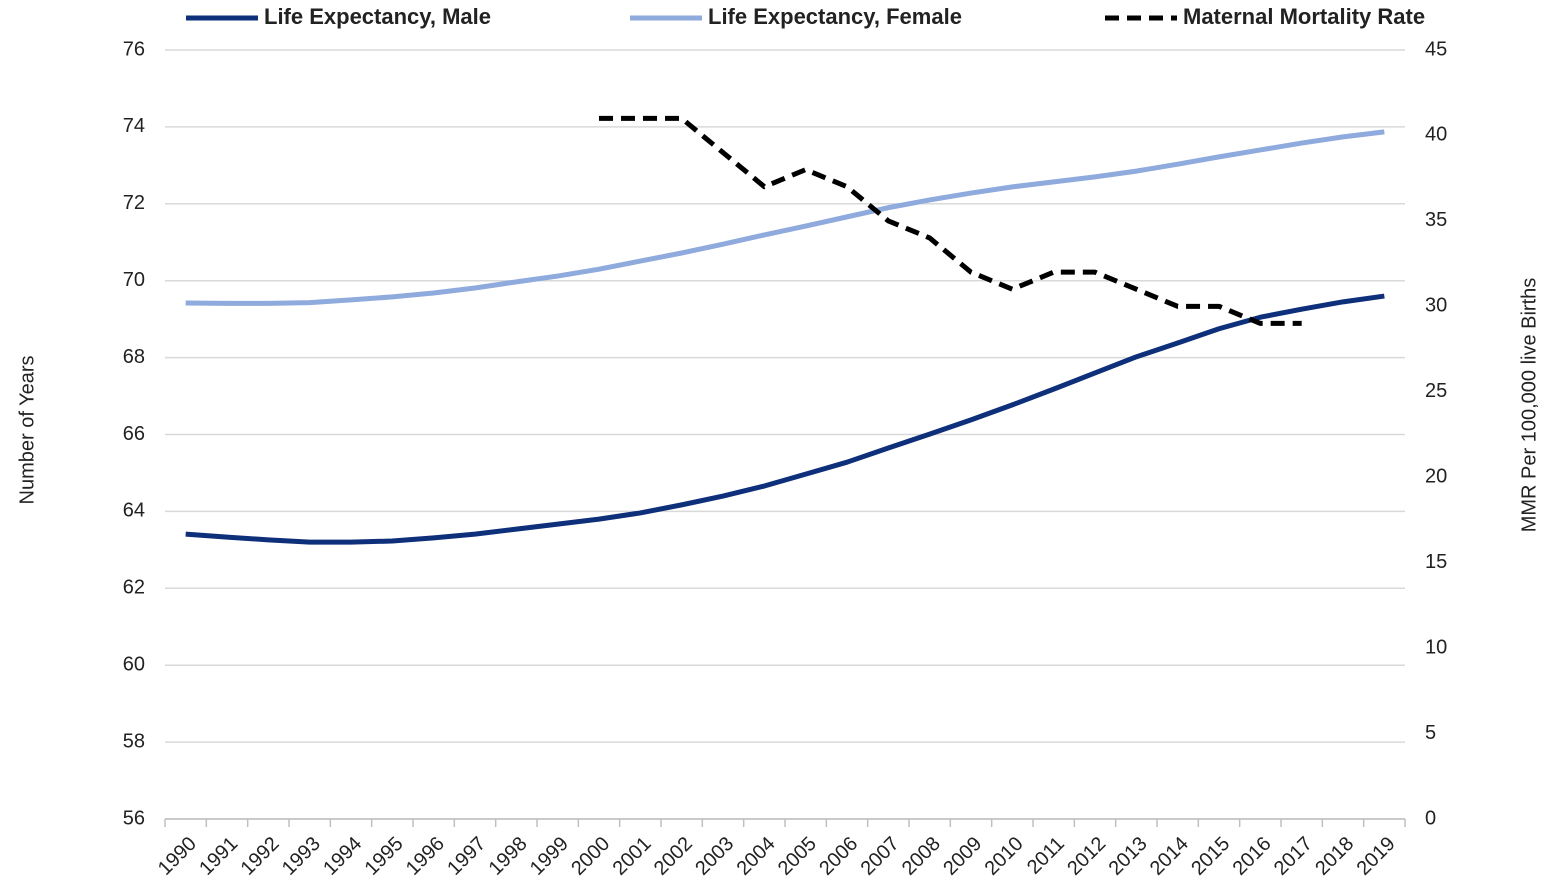 This screenshot has height=888, width=1550. Describe the element at coordinates (1436, 562) in the screenshot. I see `y2-tick-label: 15` at that location.